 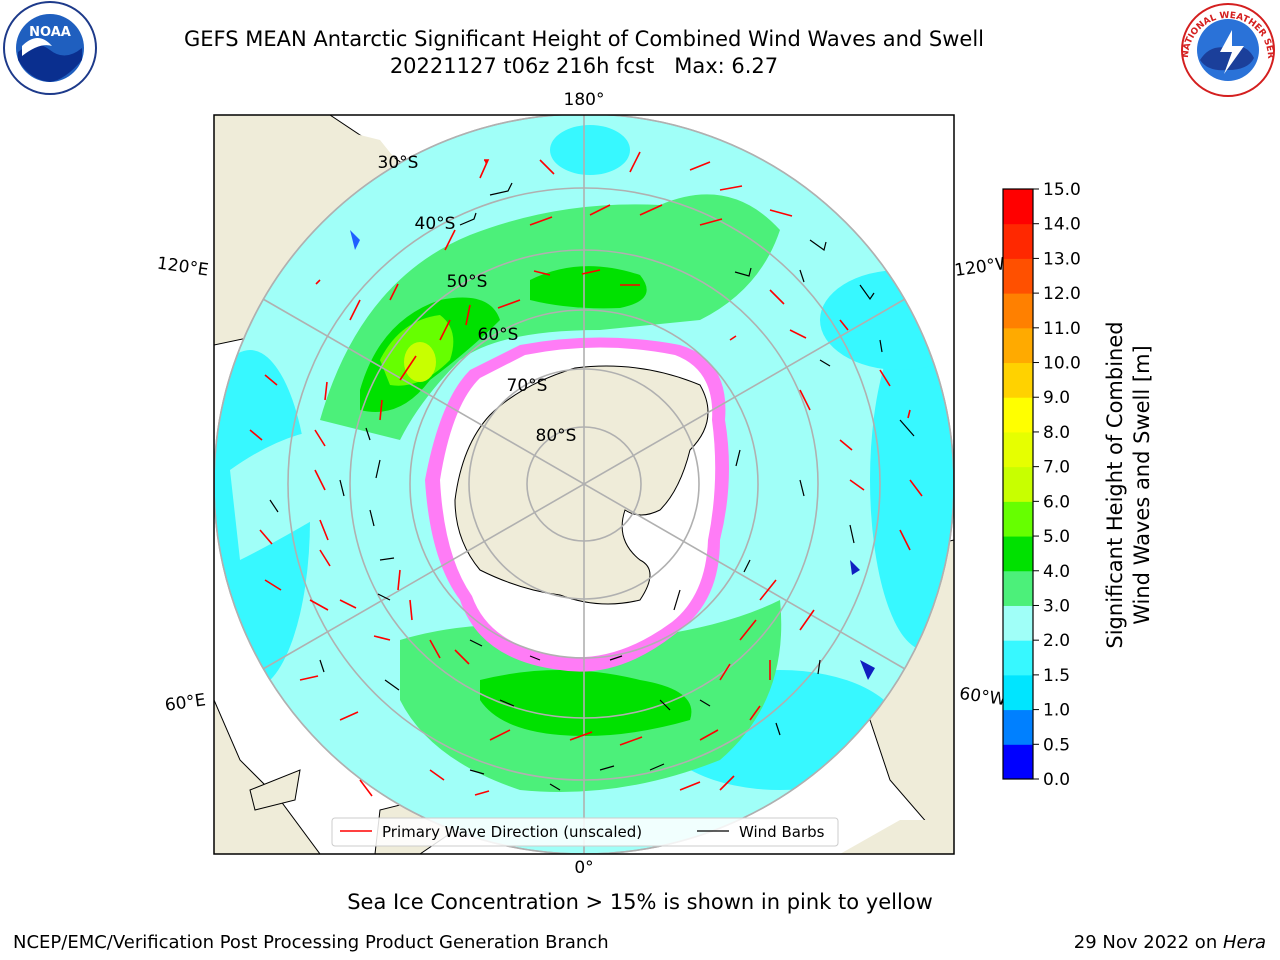 I want to click on lat-label-30s: 30°S, so click(x=398, y=163).